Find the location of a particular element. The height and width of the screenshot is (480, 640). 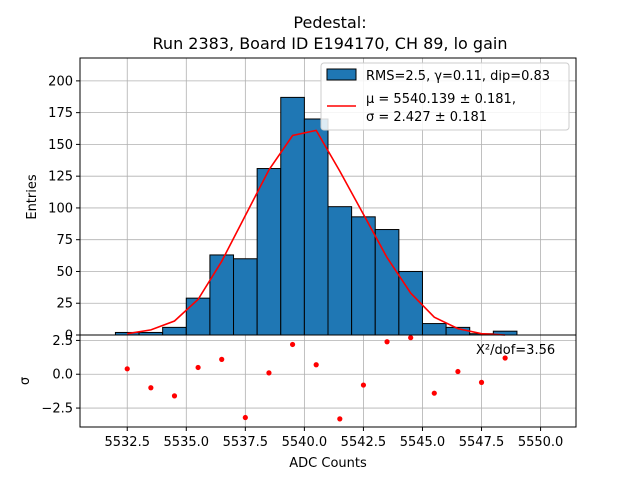

y-tick-label: 25 is located at coordinates (64, 304).